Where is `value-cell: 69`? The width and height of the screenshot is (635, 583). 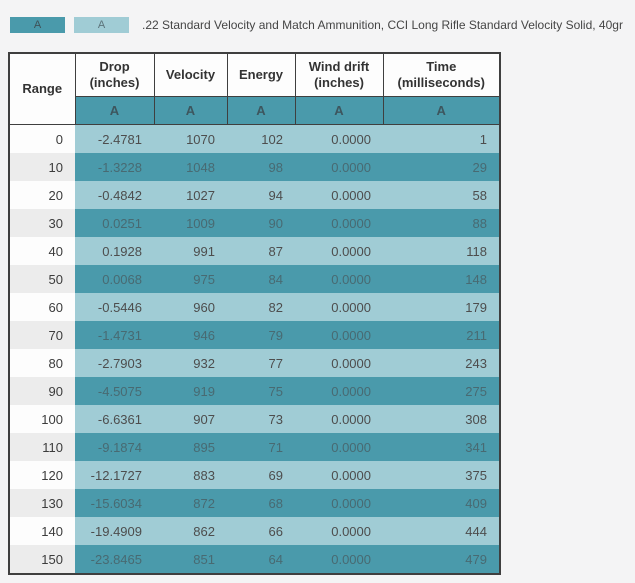 value-cell: 69 is located at coordinates (261, 475).